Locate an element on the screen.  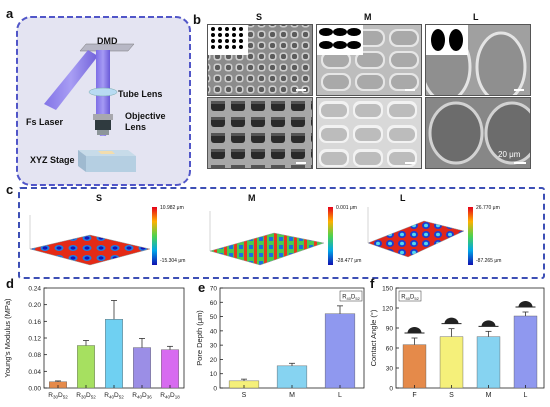
y-axis-label: Contact Angle (°) is located at coordinates (373, 337).